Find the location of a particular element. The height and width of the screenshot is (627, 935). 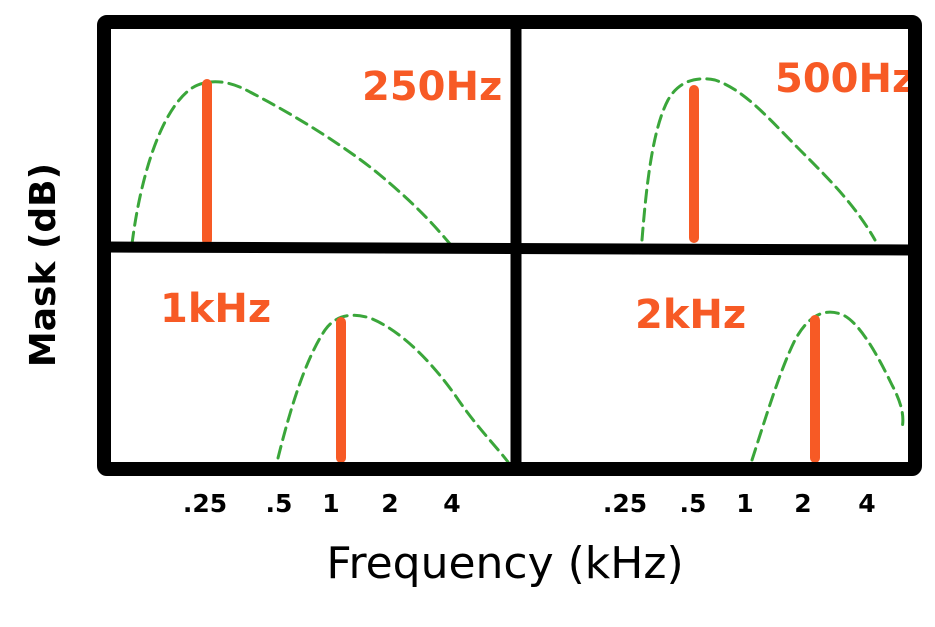

x-axis-title: Frequency (kHz) is located at coordinates (504, 563).